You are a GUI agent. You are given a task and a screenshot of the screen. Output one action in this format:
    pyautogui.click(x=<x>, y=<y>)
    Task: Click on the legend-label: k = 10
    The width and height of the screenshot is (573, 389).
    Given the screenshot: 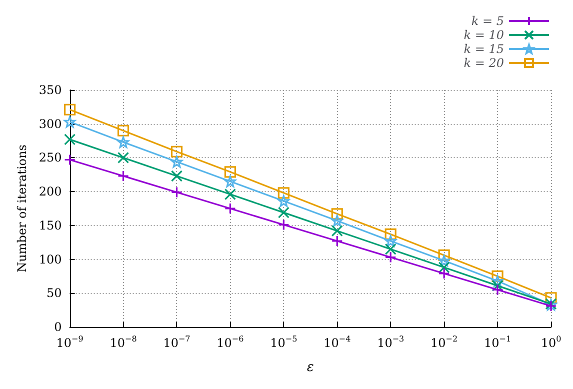 What is the action you would take?
    pyautogui.click(x=484, y=35)
    